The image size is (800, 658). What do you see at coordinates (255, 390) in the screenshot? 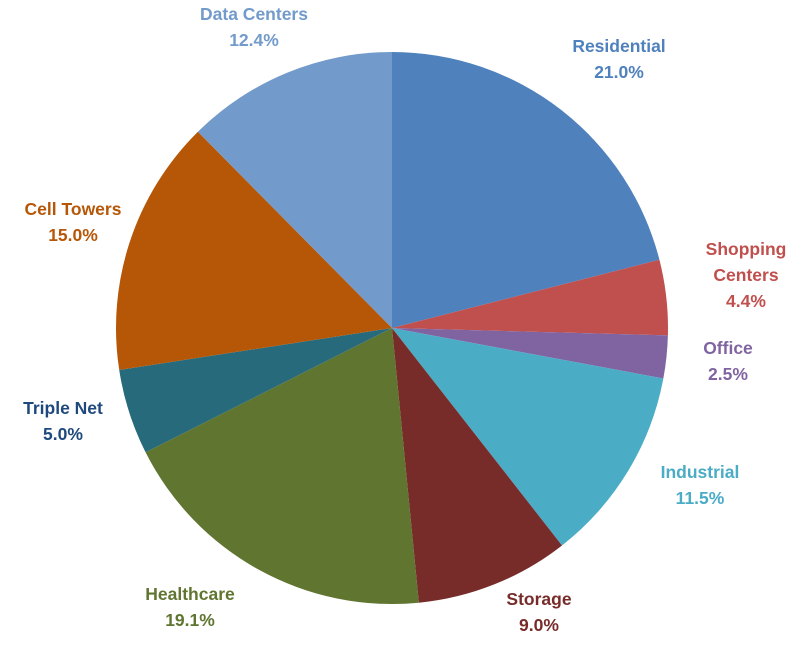
I see `slice-triple-net` at bounding box center [255, 390].